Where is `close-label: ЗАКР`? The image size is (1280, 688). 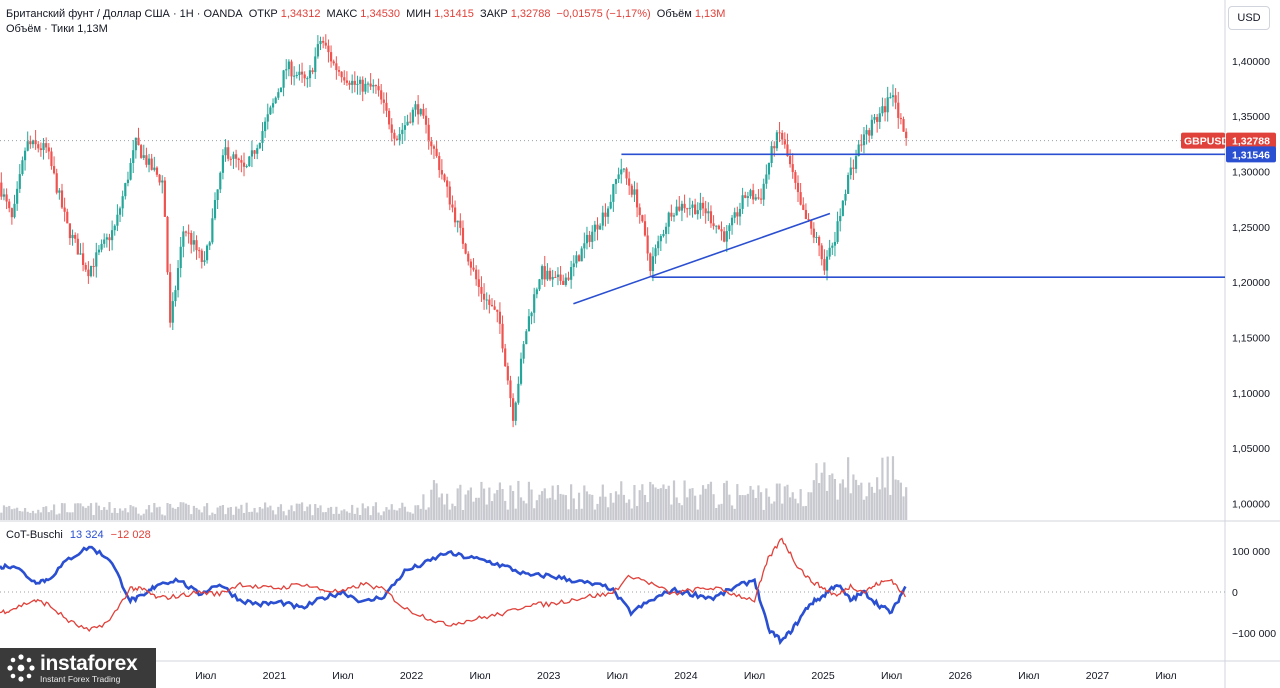
close-label: ЗАКР is located at coordinates (493, 14).